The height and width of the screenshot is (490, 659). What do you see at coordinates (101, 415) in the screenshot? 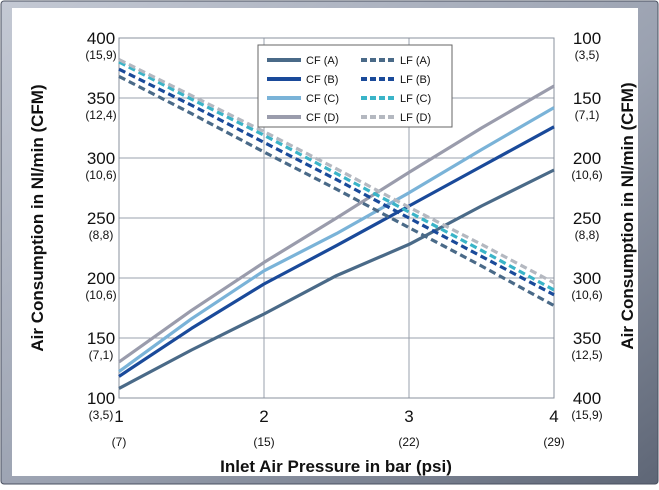
I see `y-left-tick-sublabel: (3,5)` at bounding box center [101, 415].